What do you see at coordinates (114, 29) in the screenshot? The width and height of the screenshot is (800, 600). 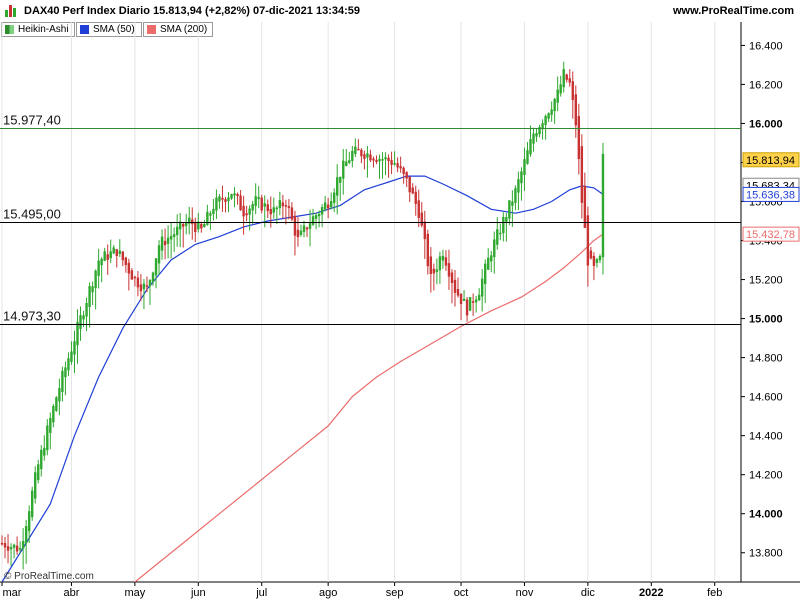 I see `legend-label: SMA (50)` at bounding box center [114, 29].